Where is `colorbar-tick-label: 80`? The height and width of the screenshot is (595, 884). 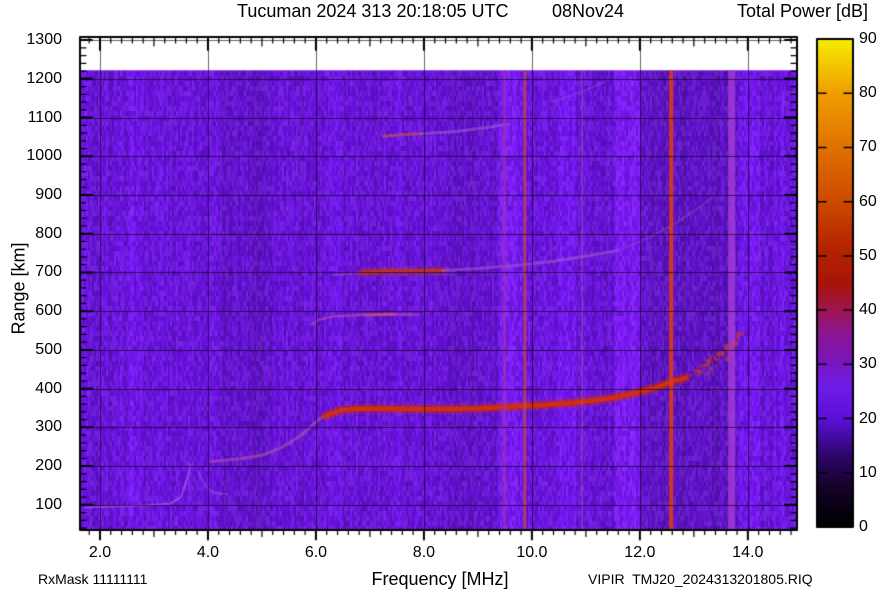 colorbar-tick-label: 80 is located at coordinates (868, 93).